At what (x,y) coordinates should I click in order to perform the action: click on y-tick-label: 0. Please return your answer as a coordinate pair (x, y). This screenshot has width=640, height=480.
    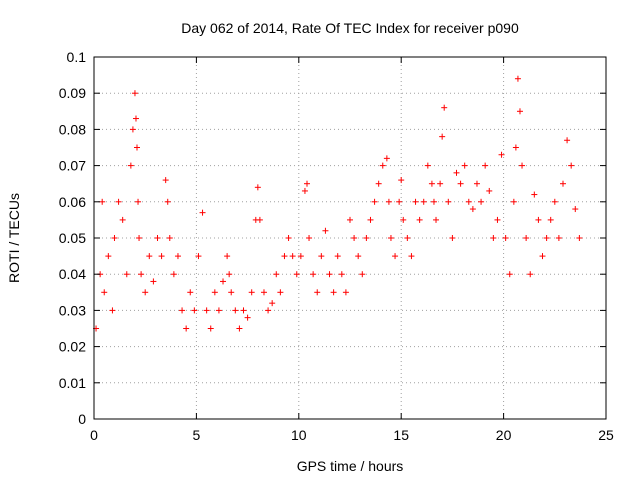
    Looking at the image, I should click on (82, 419).